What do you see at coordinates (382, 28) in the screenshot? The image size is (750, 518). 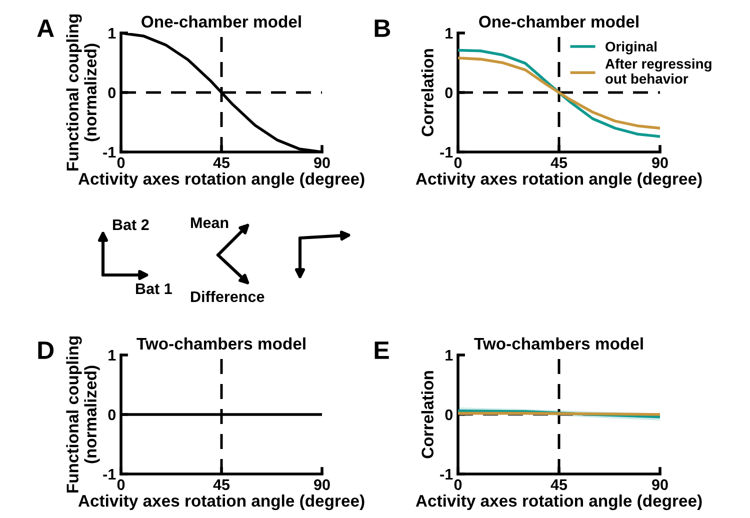 I see `text: B` at bounding box center [382, 28].